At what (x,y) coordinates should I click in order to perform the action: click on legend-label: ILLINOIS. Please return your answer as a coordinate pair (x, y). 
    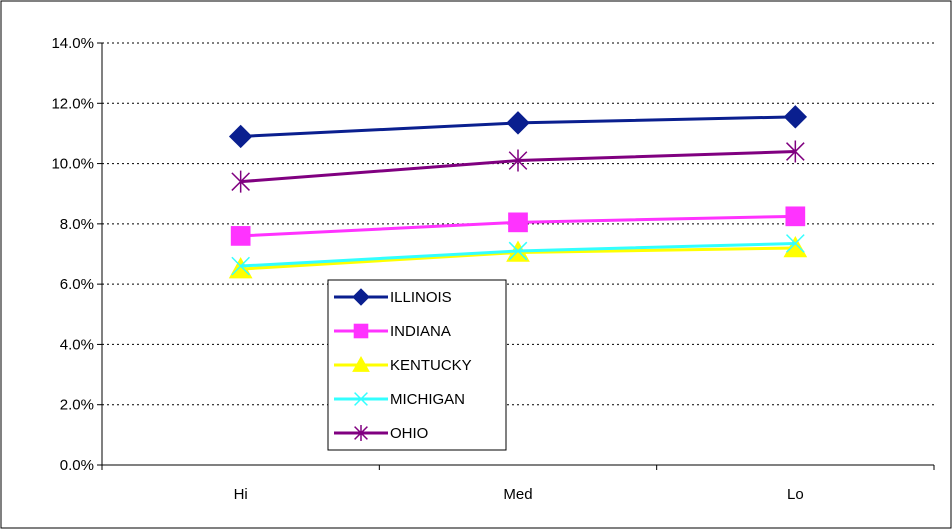
    Looking at the image, I should click on (421, 297).